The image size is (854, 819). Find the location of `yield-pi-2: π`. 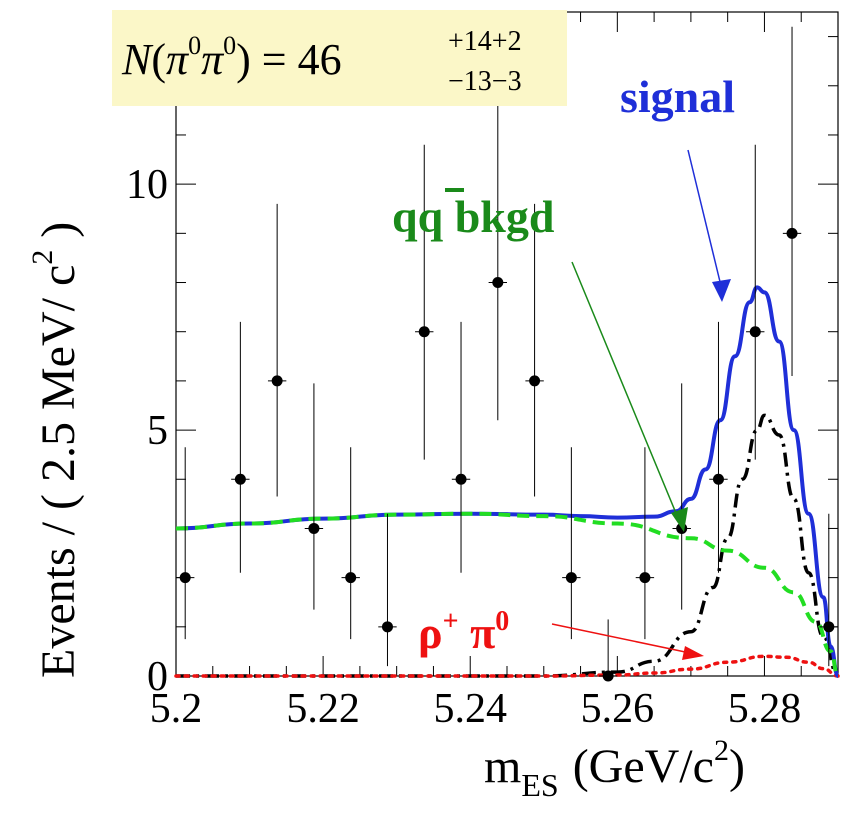

yield-pi-2: π is located at coordinates (213, 59).